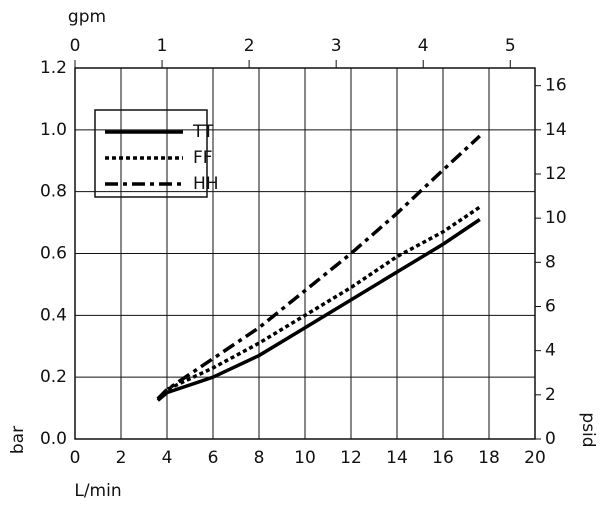  What do you see at coordinates (556, 130) in the screenshot?
I see `y2-tick-label: 14` at bounding box center [556, 130].